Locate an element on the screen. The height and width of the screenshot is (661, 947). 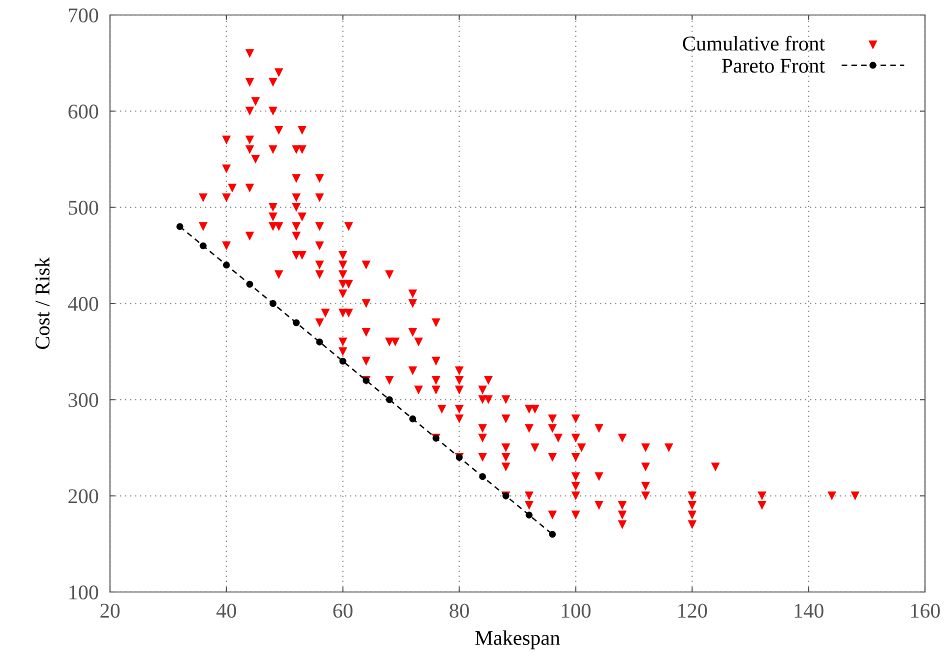
y-tick-label: 500 is located at coordinates (83, 207).